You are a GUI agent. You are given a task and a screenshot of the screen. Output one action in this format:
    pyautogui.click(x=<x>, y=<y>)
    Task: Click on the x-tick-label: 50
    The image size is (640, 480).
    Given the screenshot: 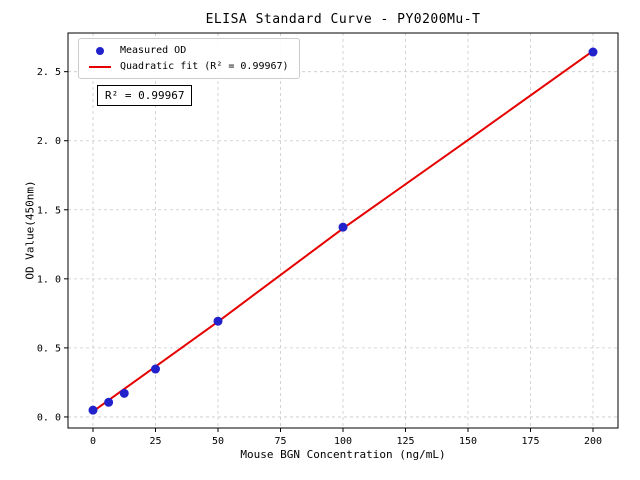 What is the action you would take?
    pyautogui.click(x=218, y=441)
    